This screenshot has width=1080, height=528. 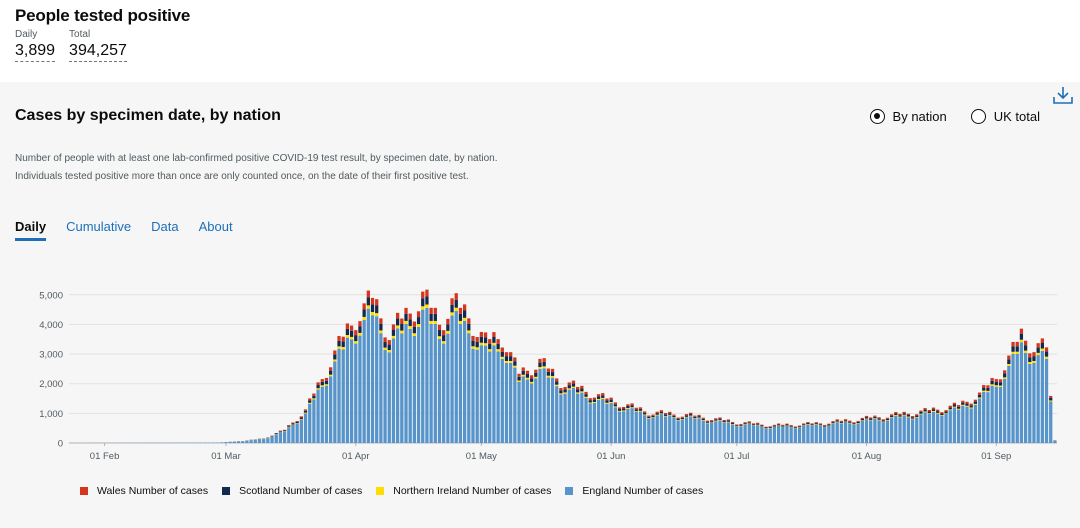 What do you see at coordinates (35, 51) in the screenshot?
I see `metric-daily-value: 3,899` at bounding box center [35, 51].